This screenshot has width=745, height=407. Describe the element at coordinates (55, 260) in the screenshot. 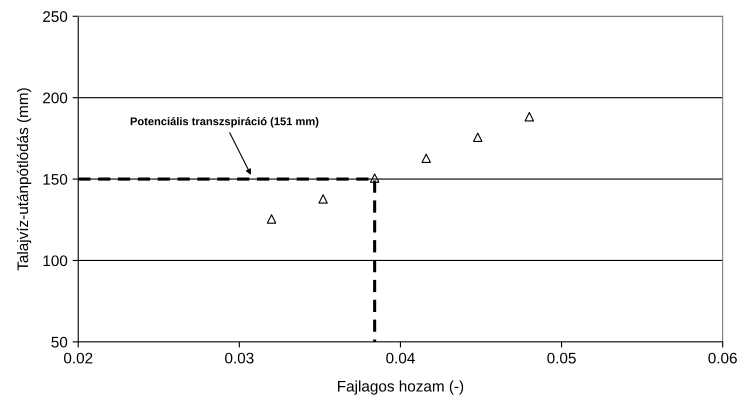

I see `y-tick-label: 100` at that location.